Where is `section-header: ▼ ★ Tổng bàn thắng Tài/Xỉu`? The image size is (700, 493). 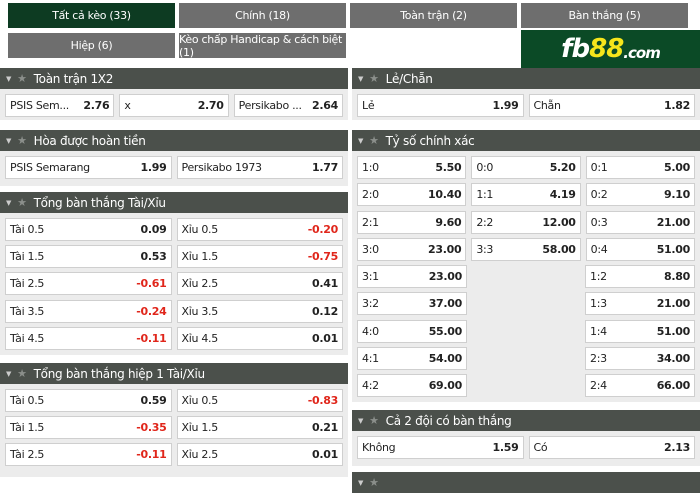
section-header: ▼ ★ Tổng bàn thắng Tài/Xỉu is located at coordinates (174, 202).